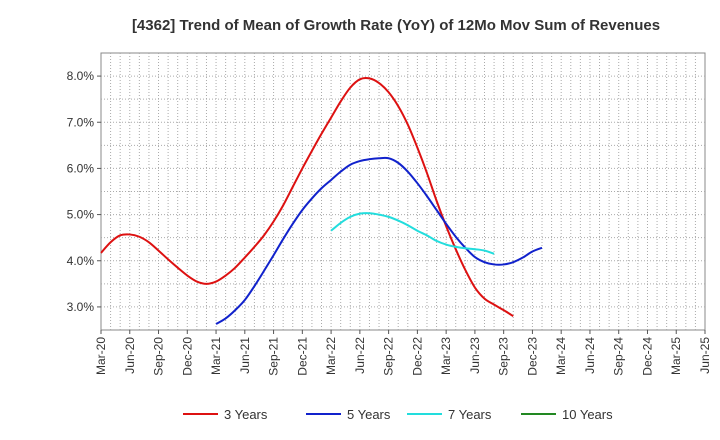  What do you see at coordinates (398, 414) in the screenshot?
I see `legend: 3 Years 5 Years 7 Years 10 Years` at bounding box center [398, 414].